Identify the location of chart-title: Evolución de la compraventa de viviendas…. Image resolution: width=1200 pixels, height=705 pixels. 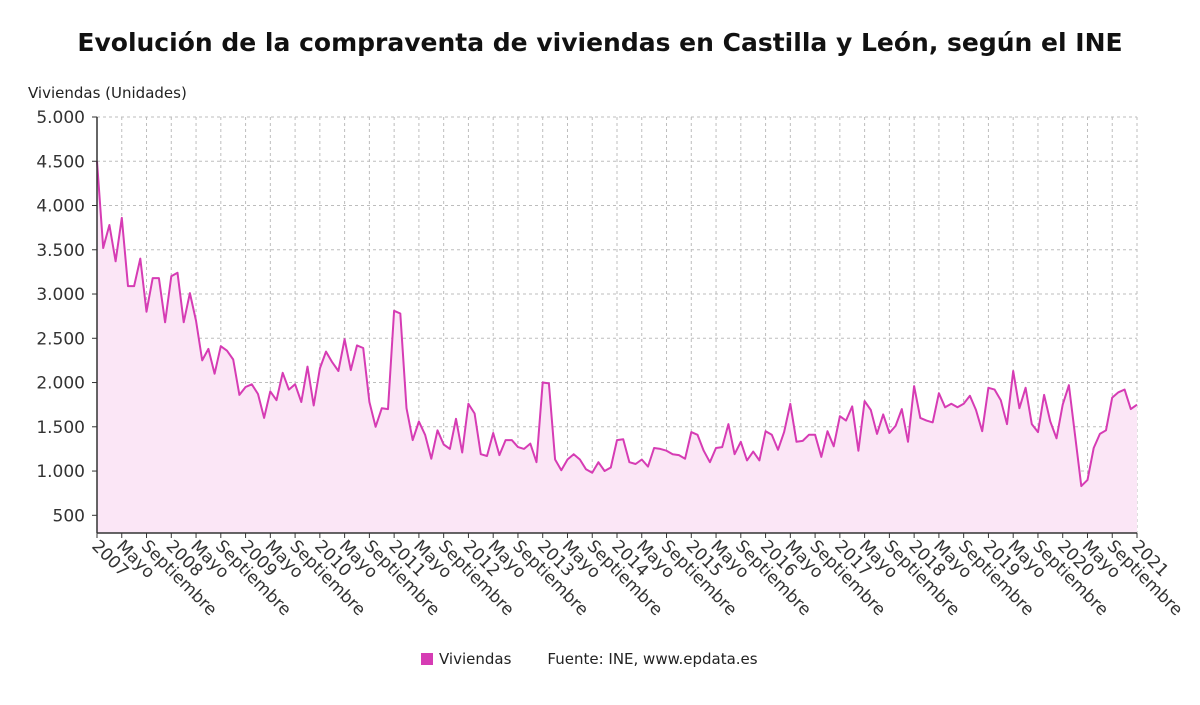
(600, 42).